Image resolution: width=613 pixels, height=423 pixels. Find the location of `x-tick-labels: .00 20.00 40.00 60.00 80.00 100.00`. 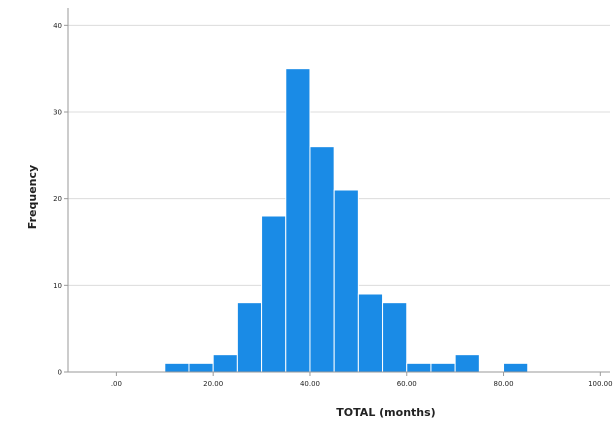

x-tick-labels: .00 20.00 40.00 60.00 80.00 100.00 is located at coordinates (362, 384).